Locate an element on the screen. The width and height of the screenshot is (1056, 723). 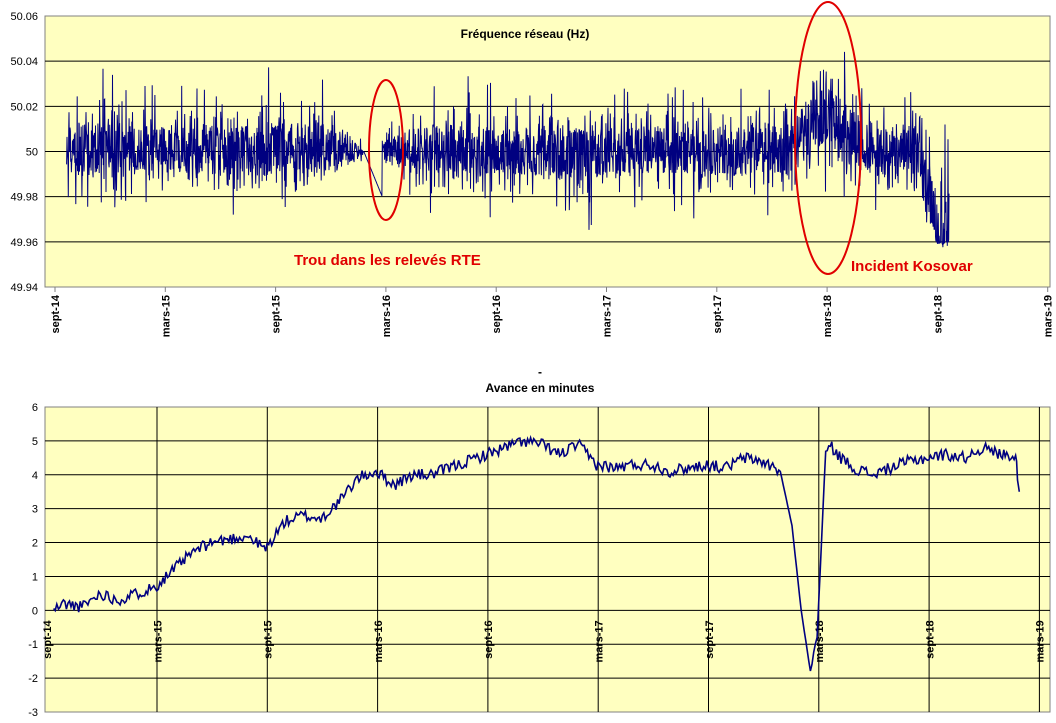
advance-x-tick-label: sept-17 is located at coordinates (710, 639).